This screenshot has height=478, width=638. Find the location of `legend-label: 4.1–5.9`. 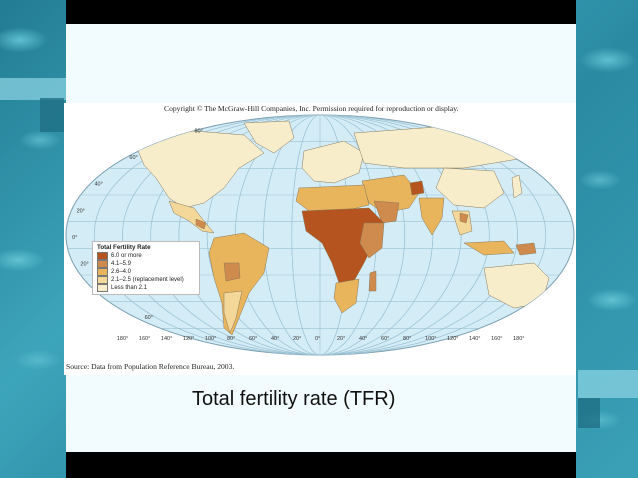

legend-label: 4.1–5.9 is located at coordinates (121, 264).